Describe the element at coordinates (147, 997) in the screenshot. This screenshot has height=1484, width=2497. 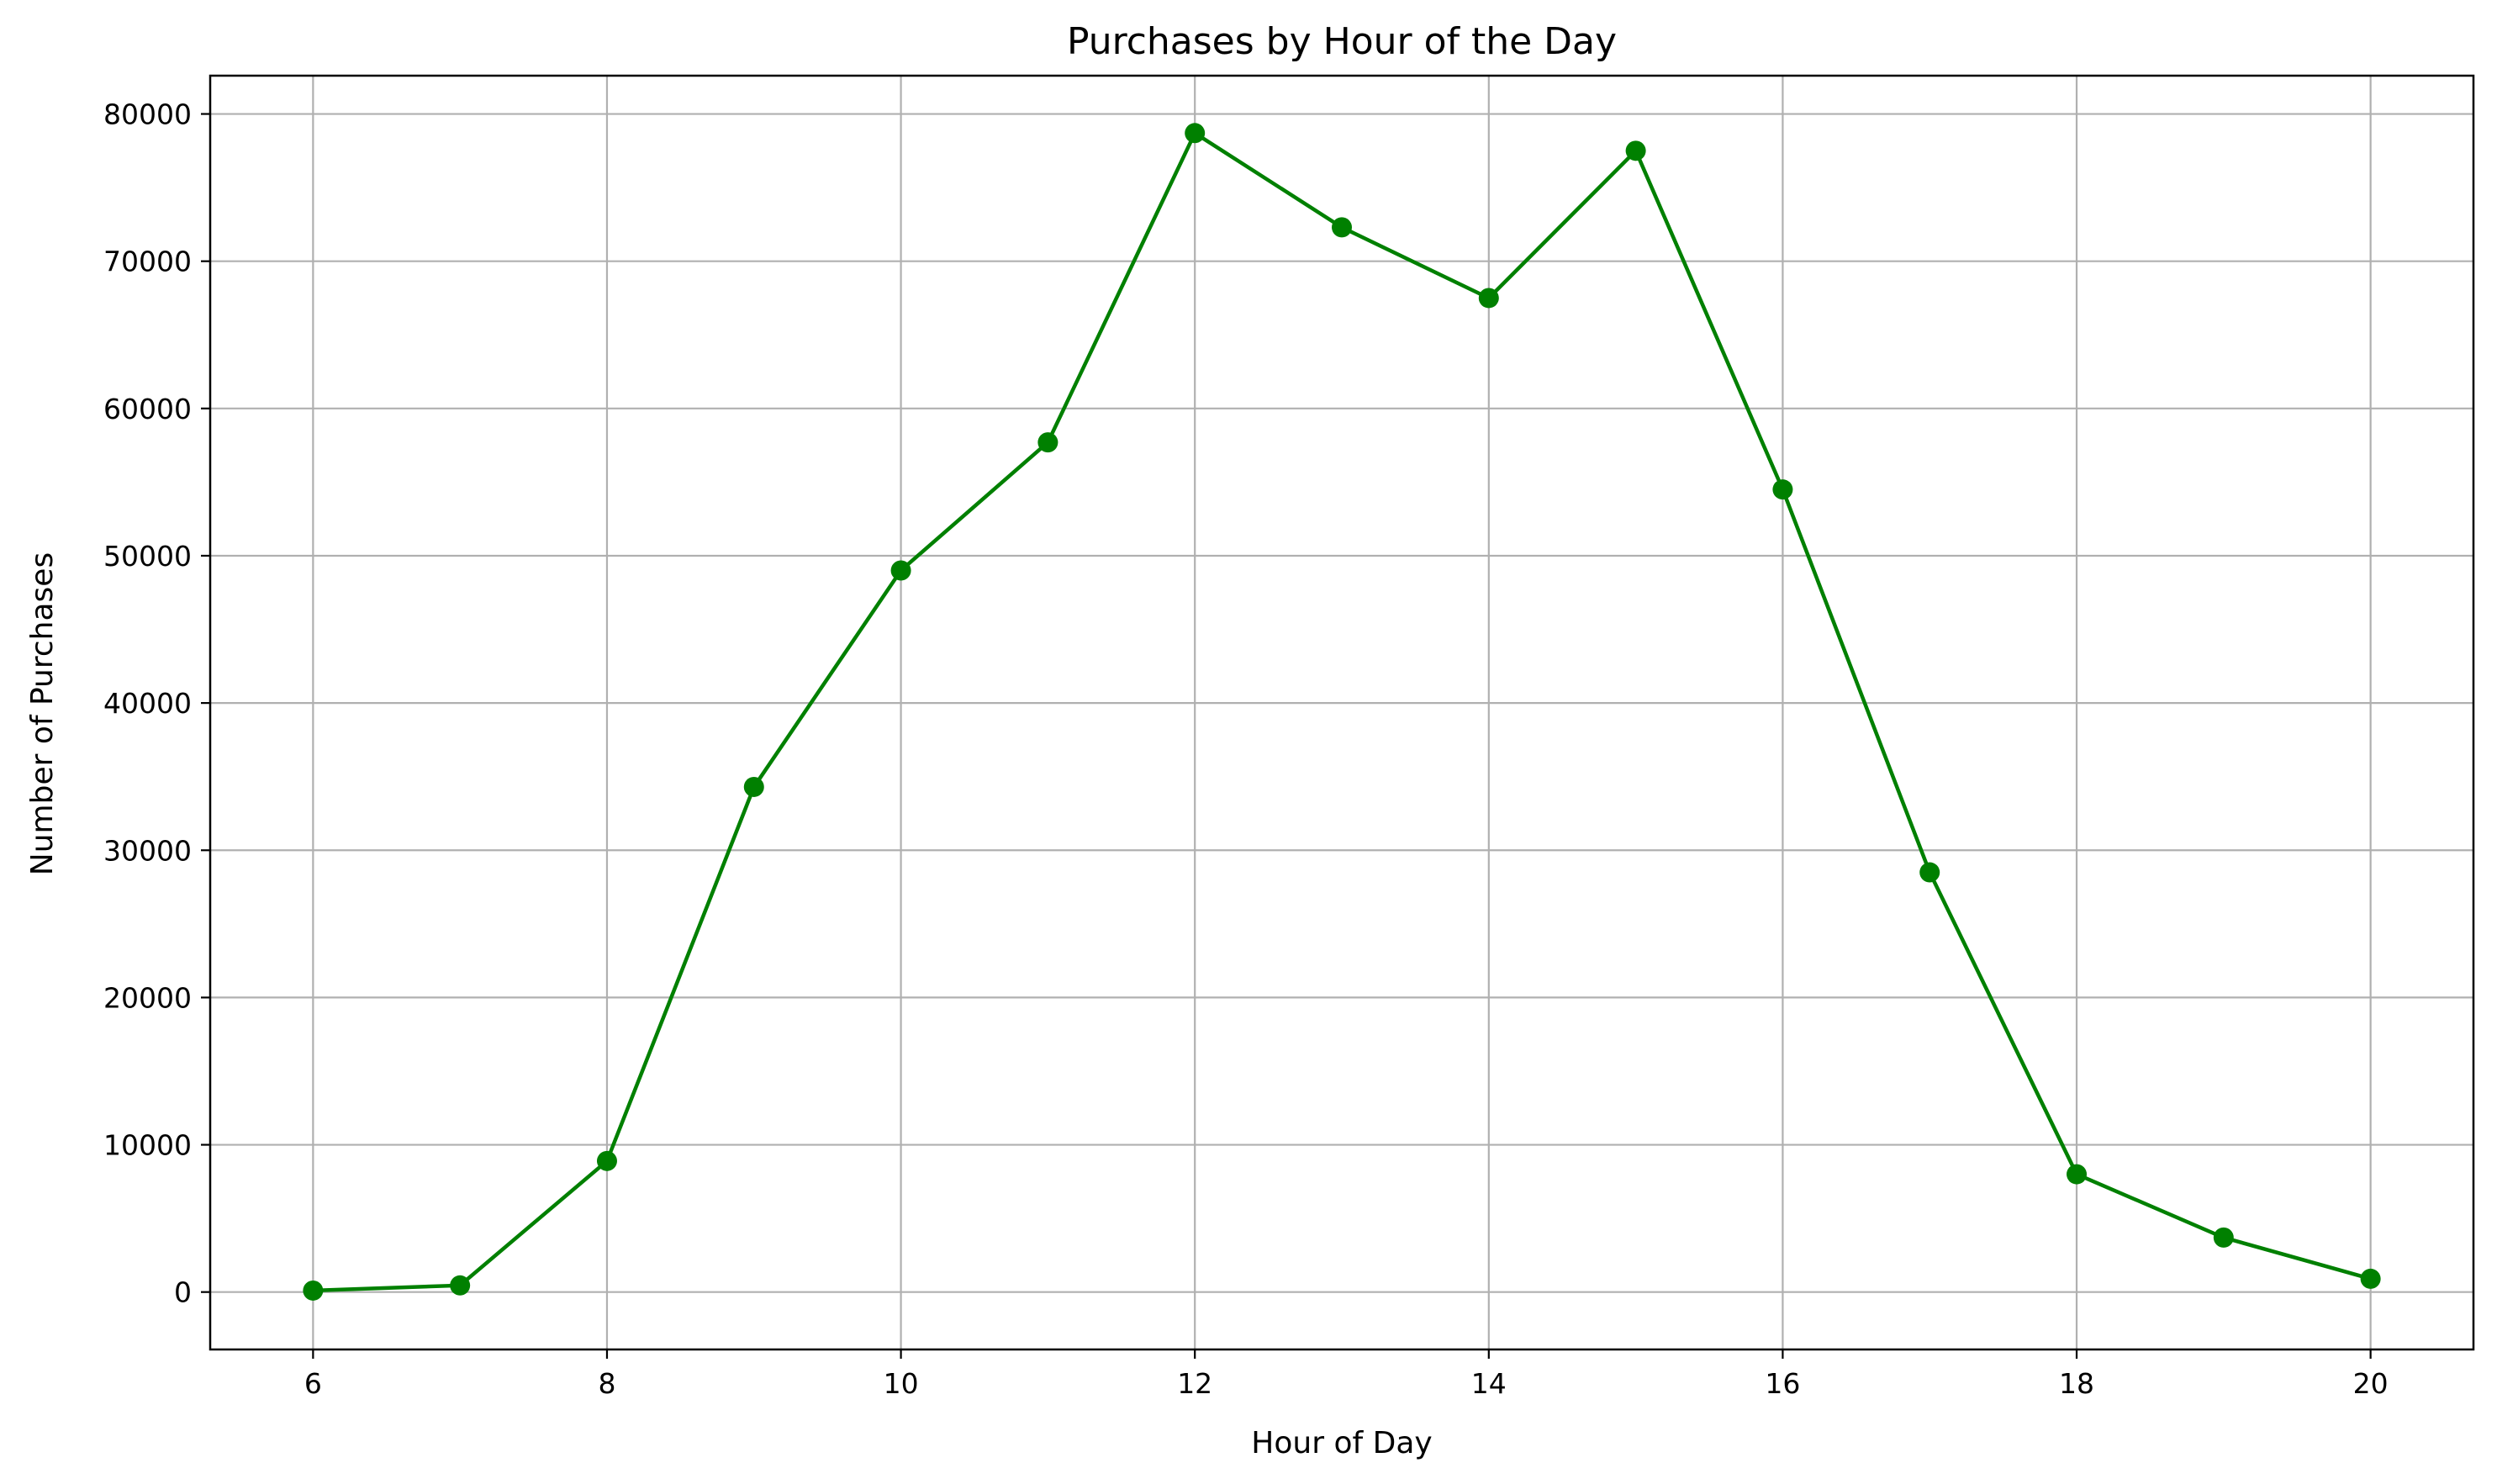
I see `y-tick-label: 20000` at that location.